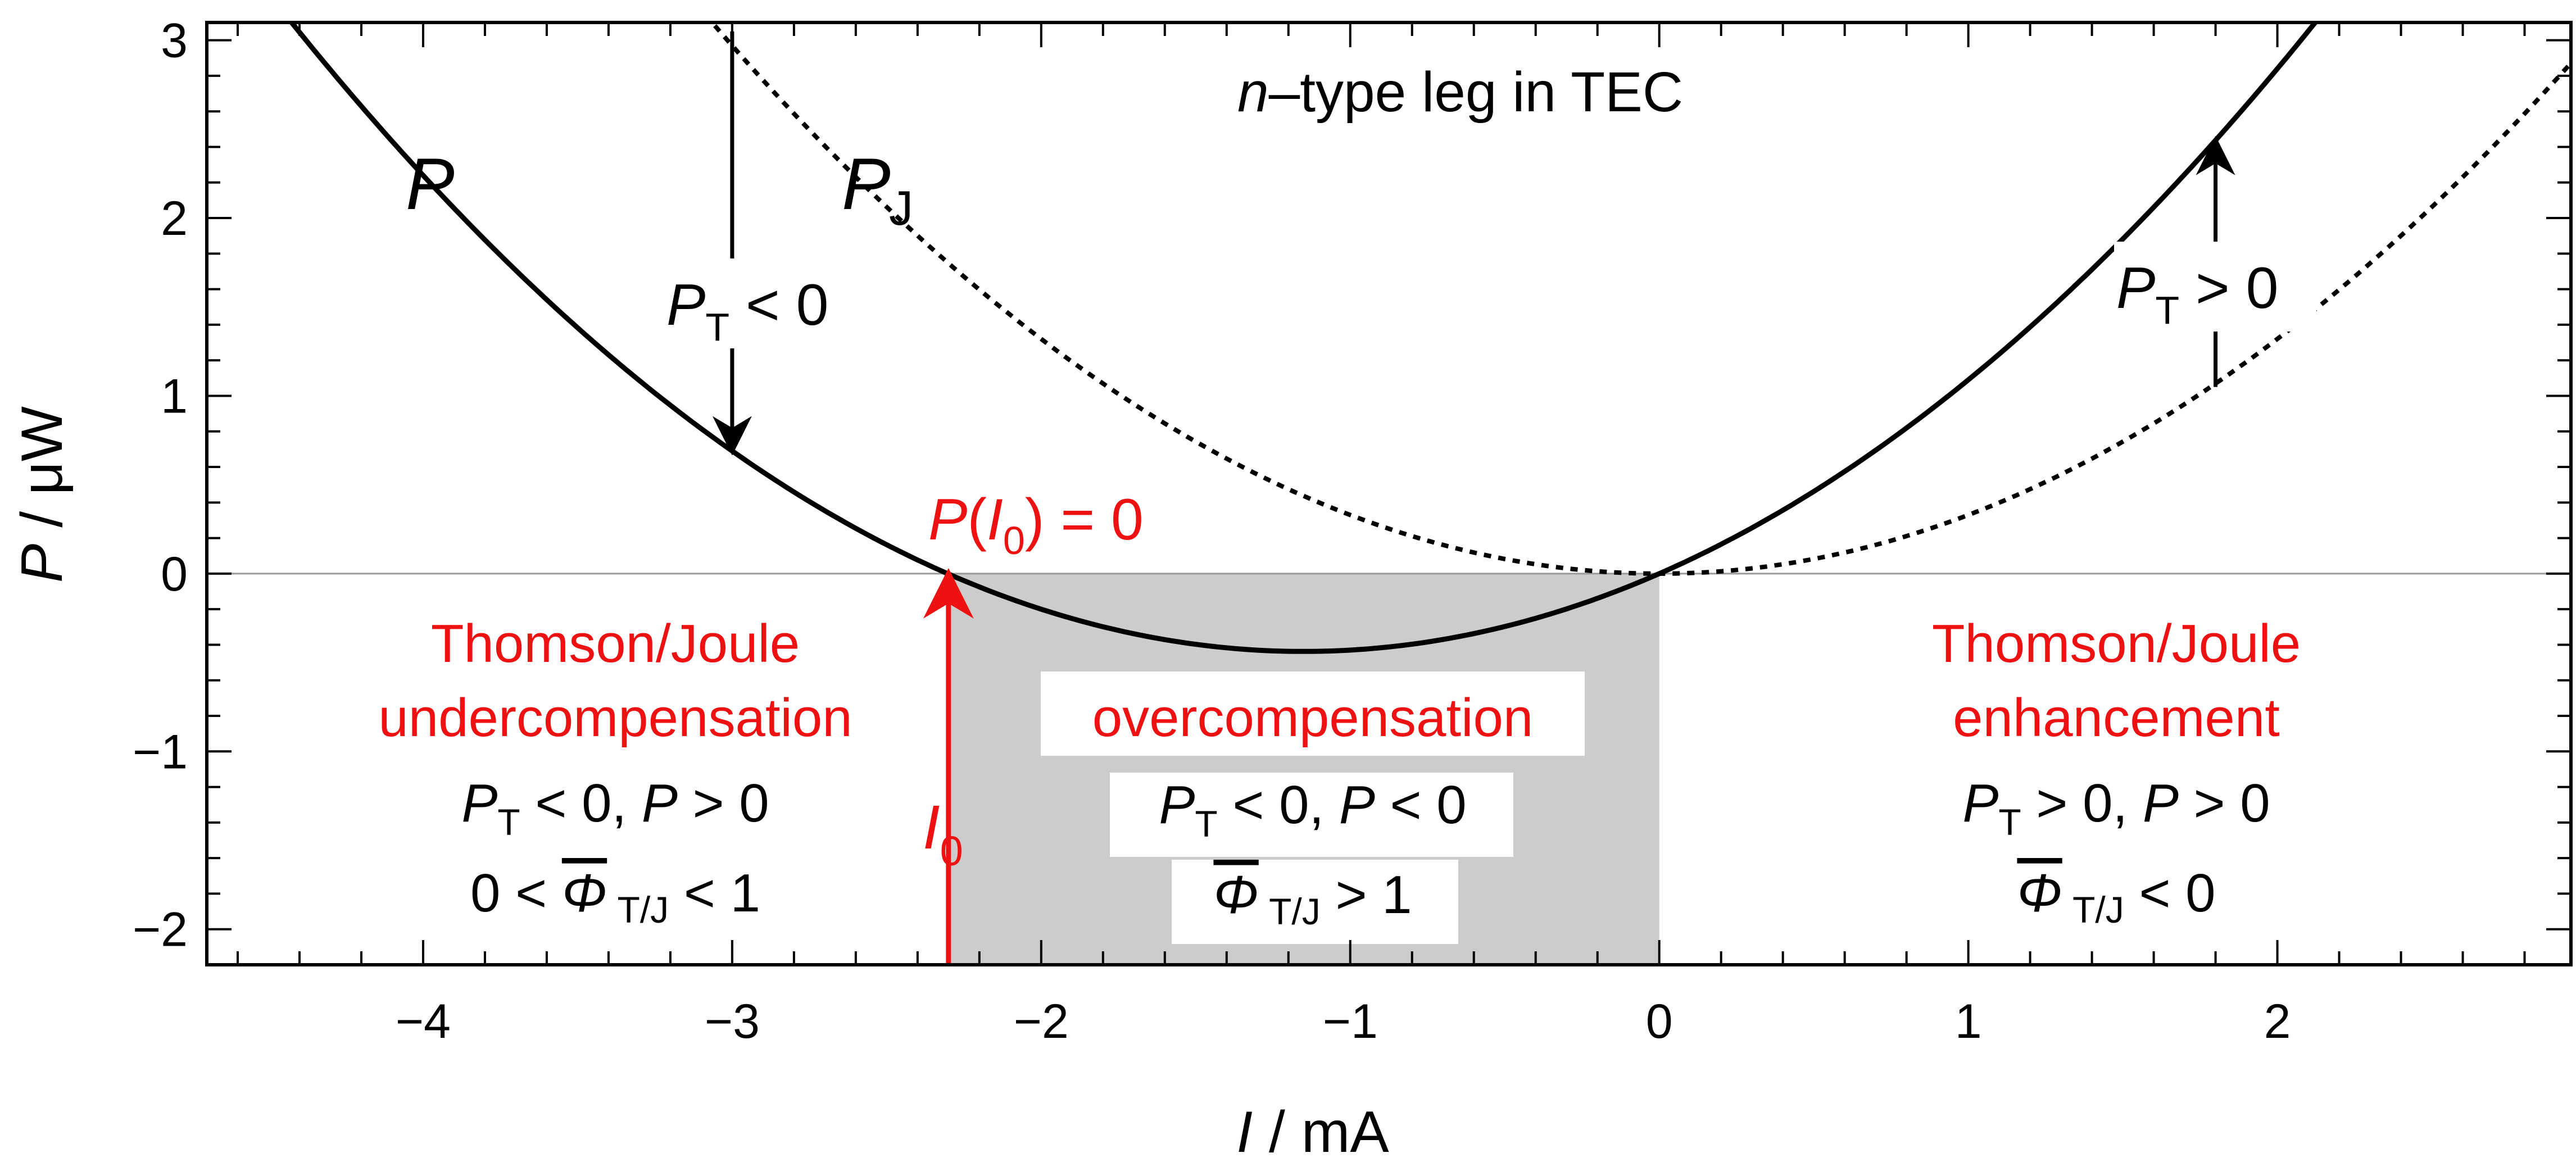  I want to click on ylabel-P: P, so click(42, 563).